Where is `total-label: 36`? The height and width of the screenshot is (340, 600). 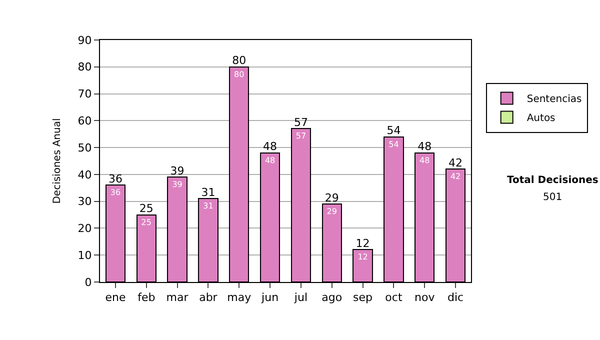 total-label: 36 is located at coordinates (115, 179).